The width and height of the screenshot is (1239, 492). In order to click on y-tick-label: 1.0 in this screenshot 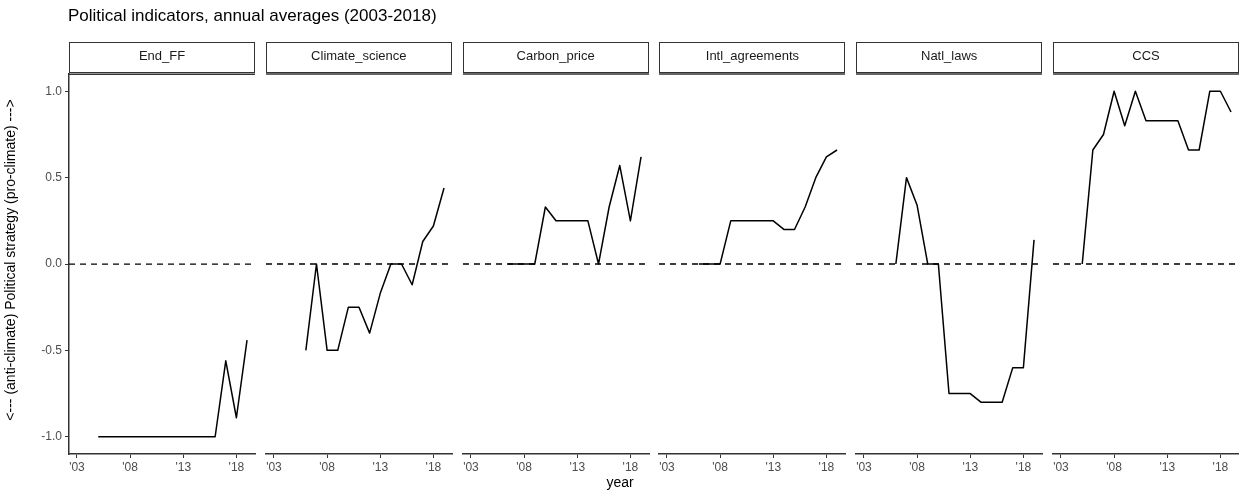, I will do `click(54, 90)`.